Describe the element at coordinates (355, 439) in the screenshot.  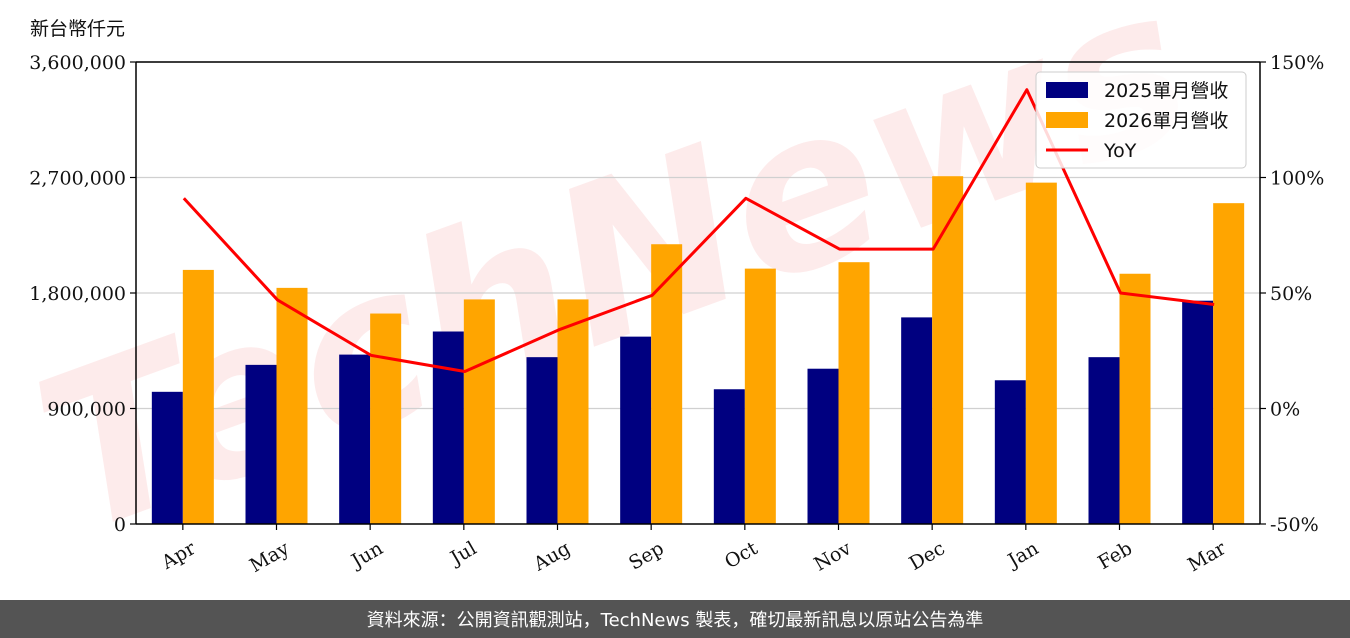
I see `bar-2025-jun` at that location.